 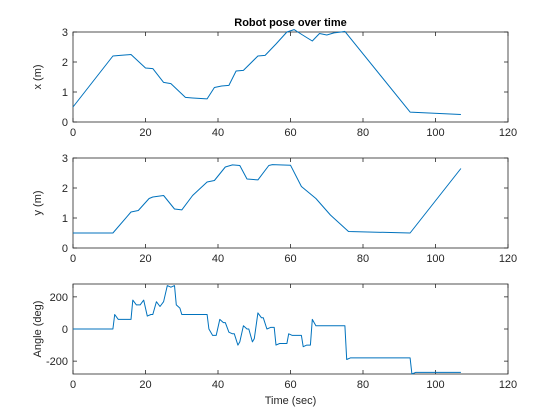 I want to click on y-tick-label: 200, so click(x=59, y=298).